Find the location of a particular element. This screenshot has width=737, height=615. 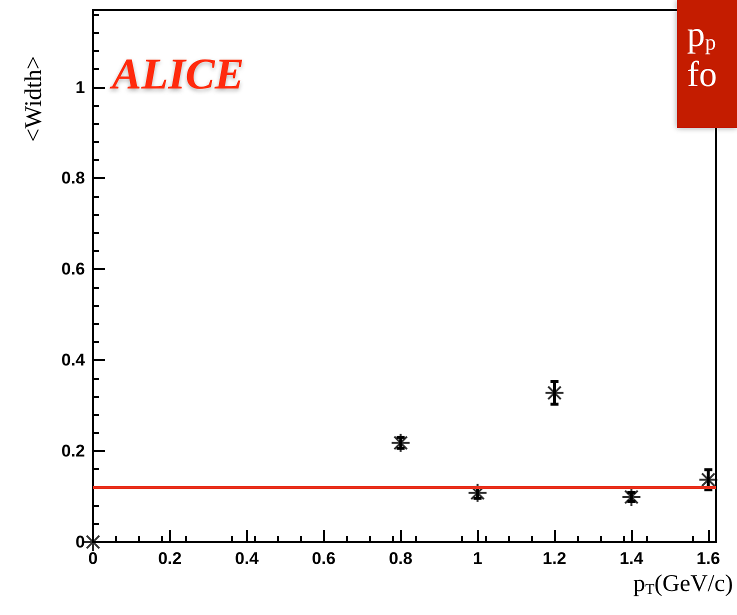

y-tick-label: 0.4 is located at coordinates (73, 360).